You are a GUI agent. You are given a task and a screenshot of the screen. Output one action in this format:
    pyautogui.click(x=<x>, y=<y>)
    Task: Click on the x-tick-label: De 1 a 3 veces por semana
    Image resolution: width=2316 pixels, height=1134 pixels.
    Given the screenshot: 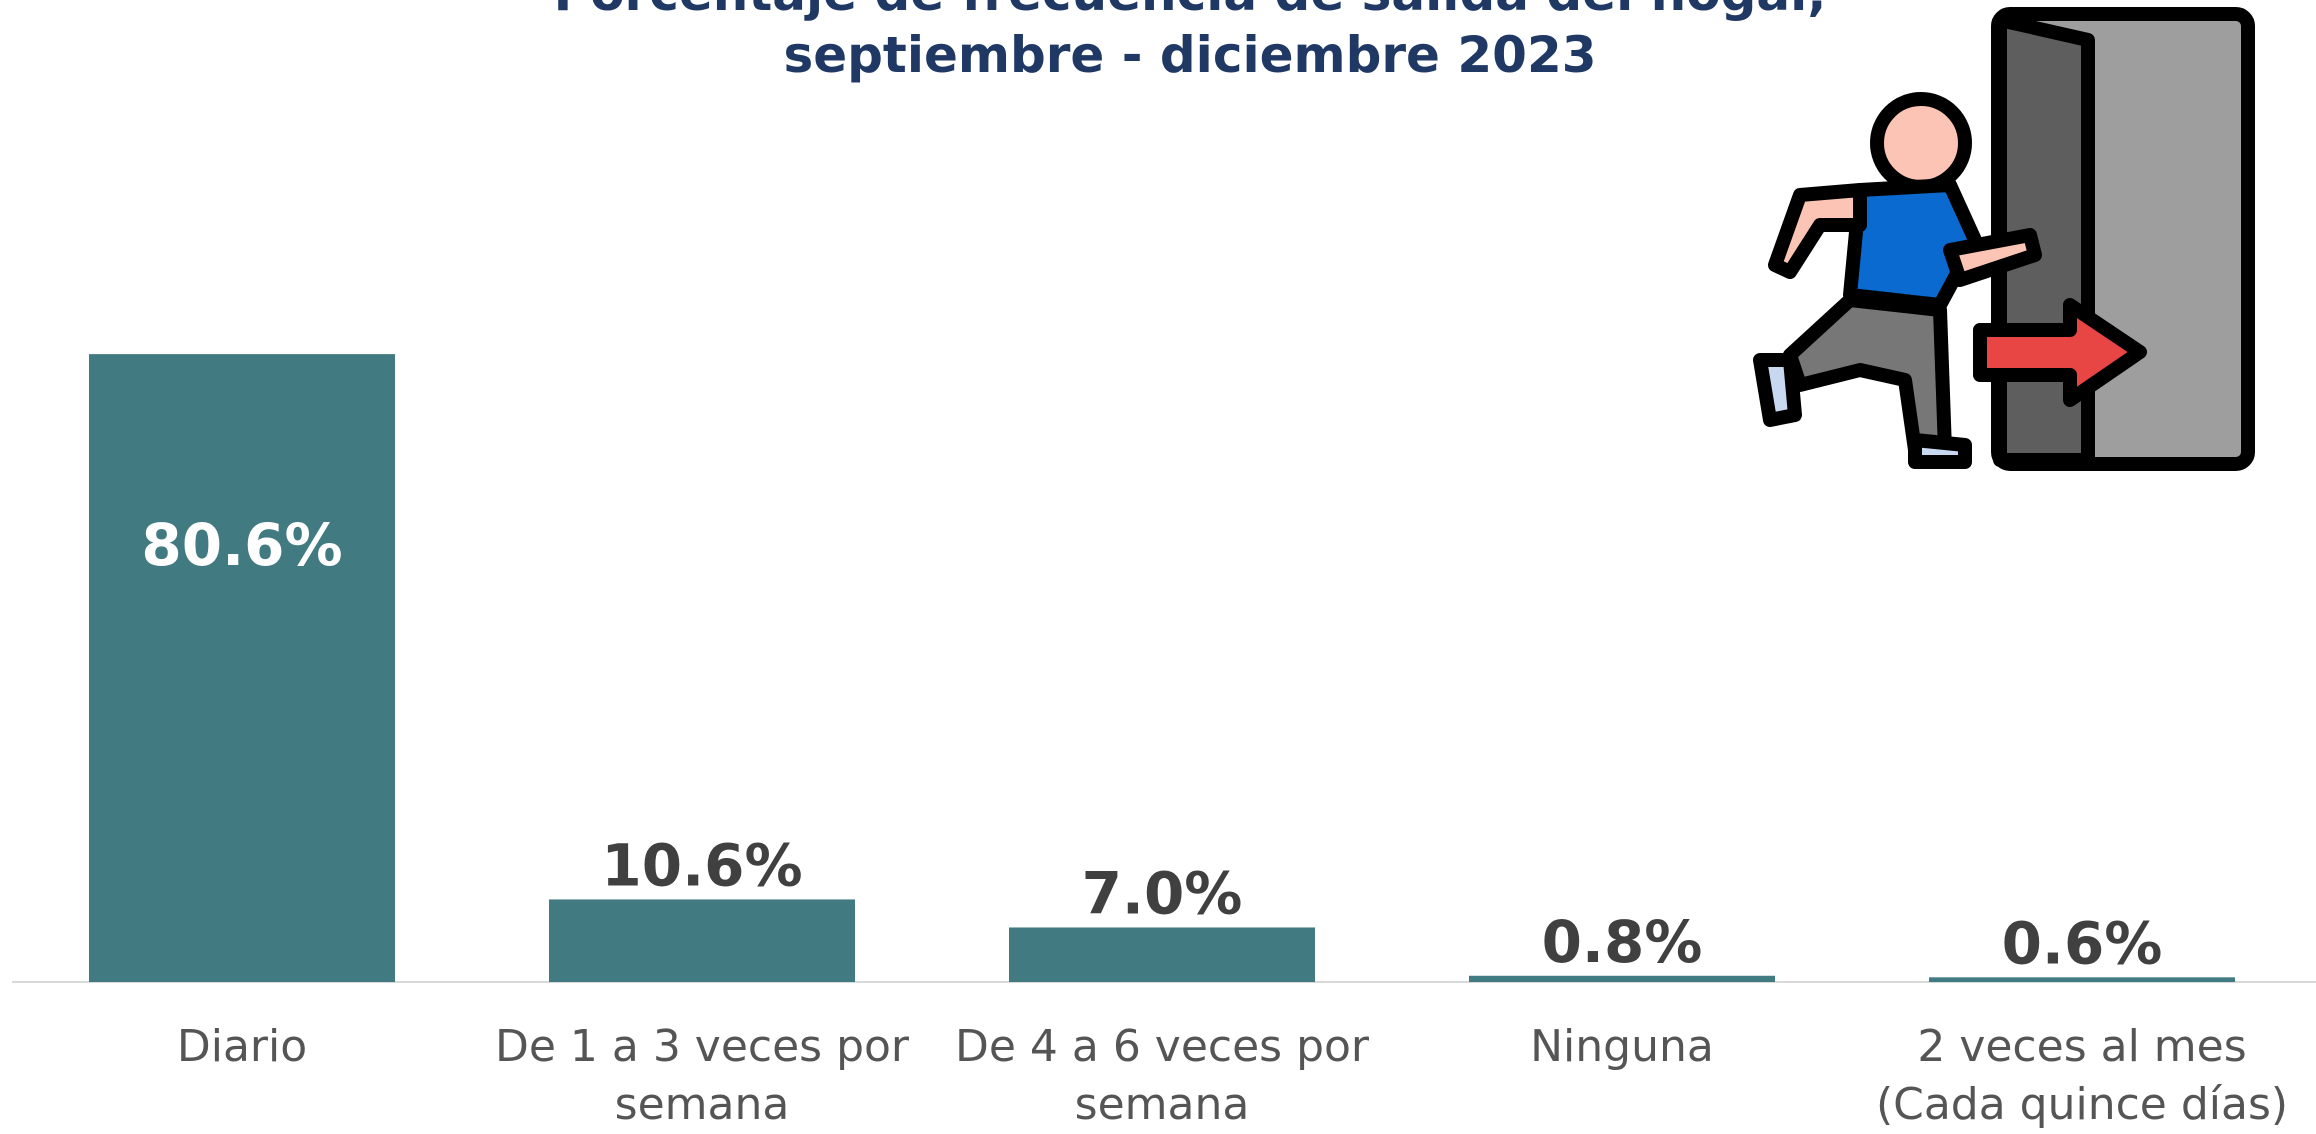 What is the action you would take?
    pyautogui.click(x=702, y=1075)
    